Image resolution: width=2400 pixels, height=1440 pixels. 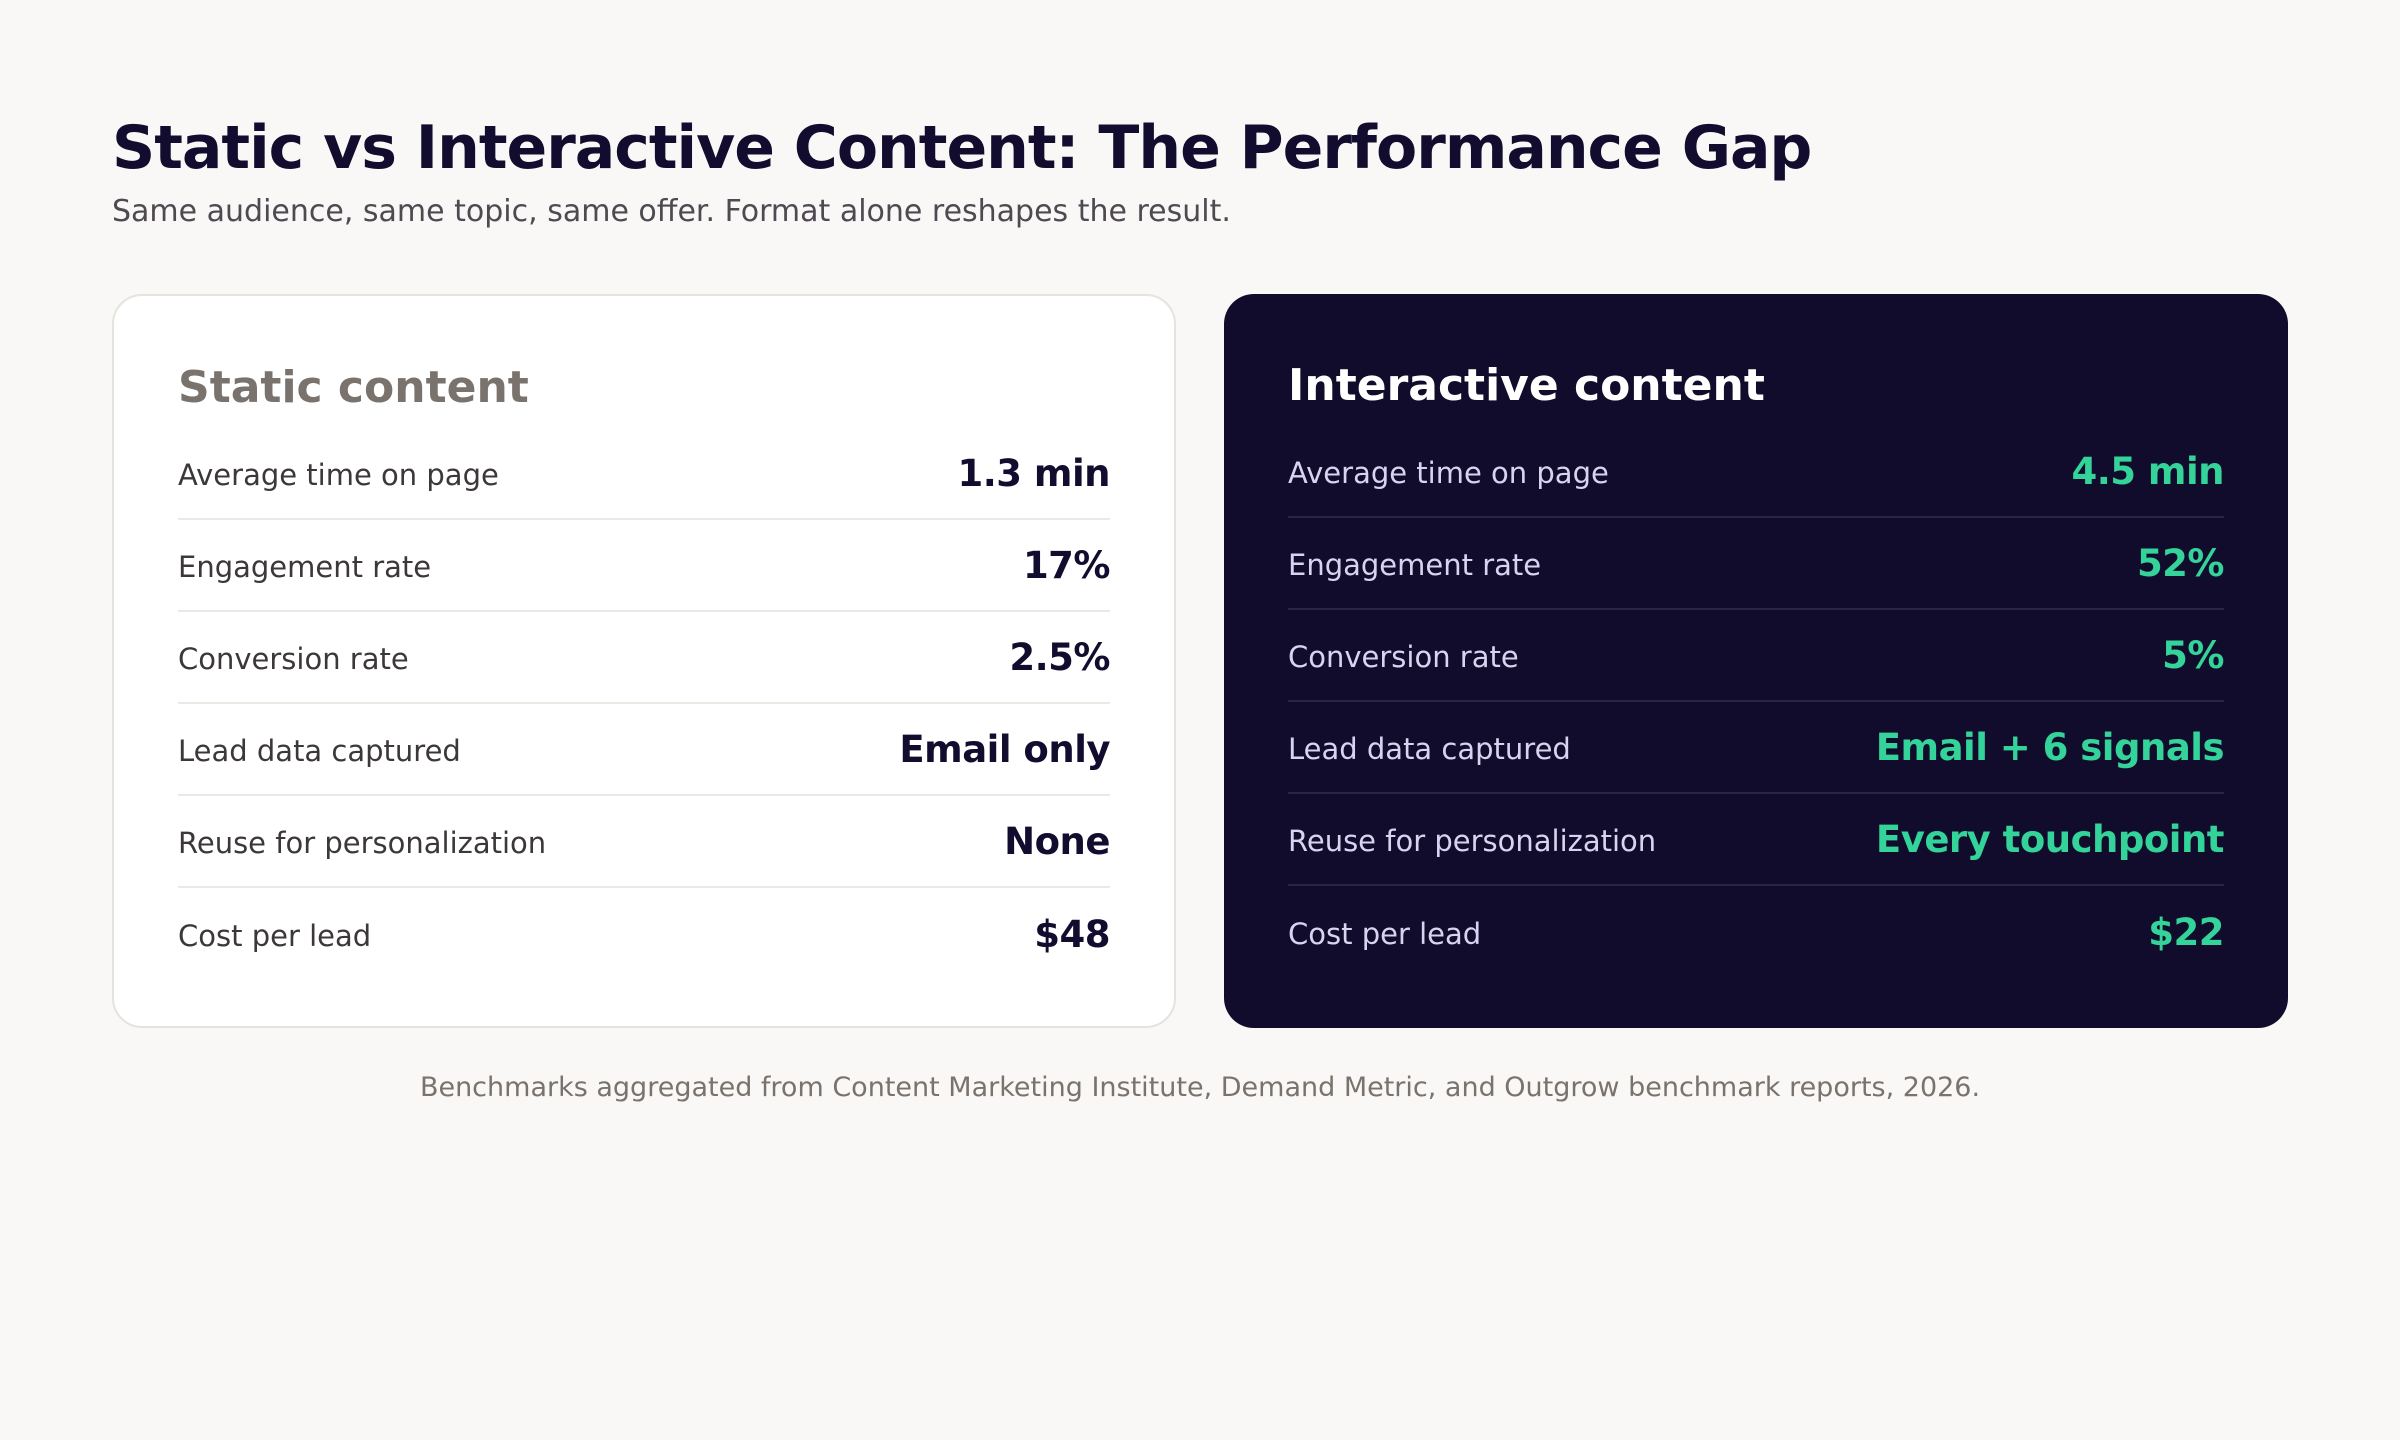 What do you see at coordinates (644, 474) in the screenshot?
I see `static-metric-row: Average time on page 1.3 min` at bounding box center [644, 474].